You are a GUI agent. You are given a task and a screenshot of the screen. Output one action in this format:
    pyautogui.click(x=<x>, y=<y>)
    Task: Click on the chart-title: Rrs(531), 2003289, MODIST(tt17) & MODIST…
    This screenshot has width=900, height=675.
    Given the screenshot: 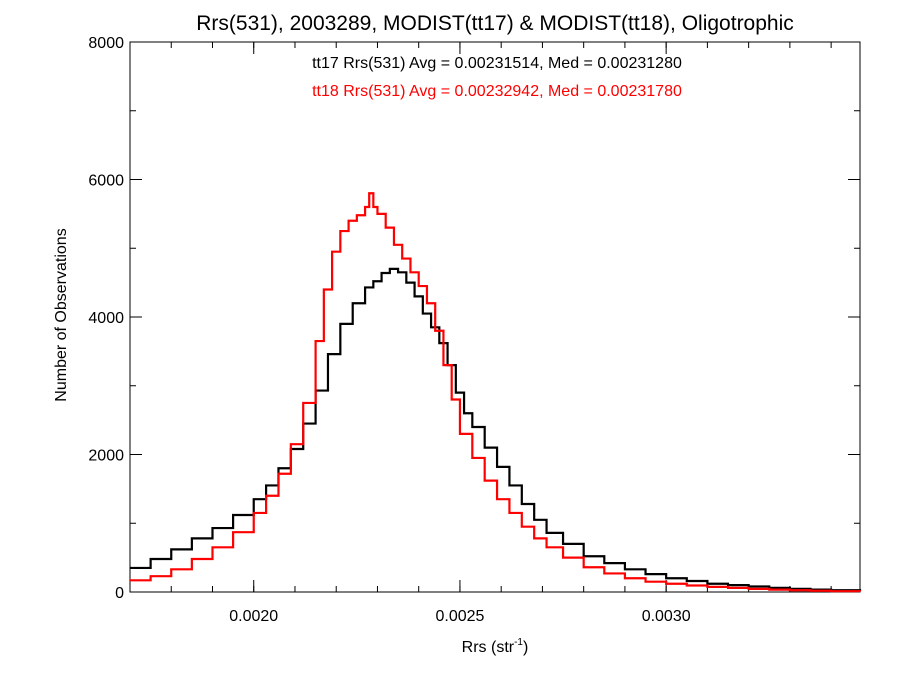 What is the action you would take?
    pyautogui.click(x=495, y=23)
    